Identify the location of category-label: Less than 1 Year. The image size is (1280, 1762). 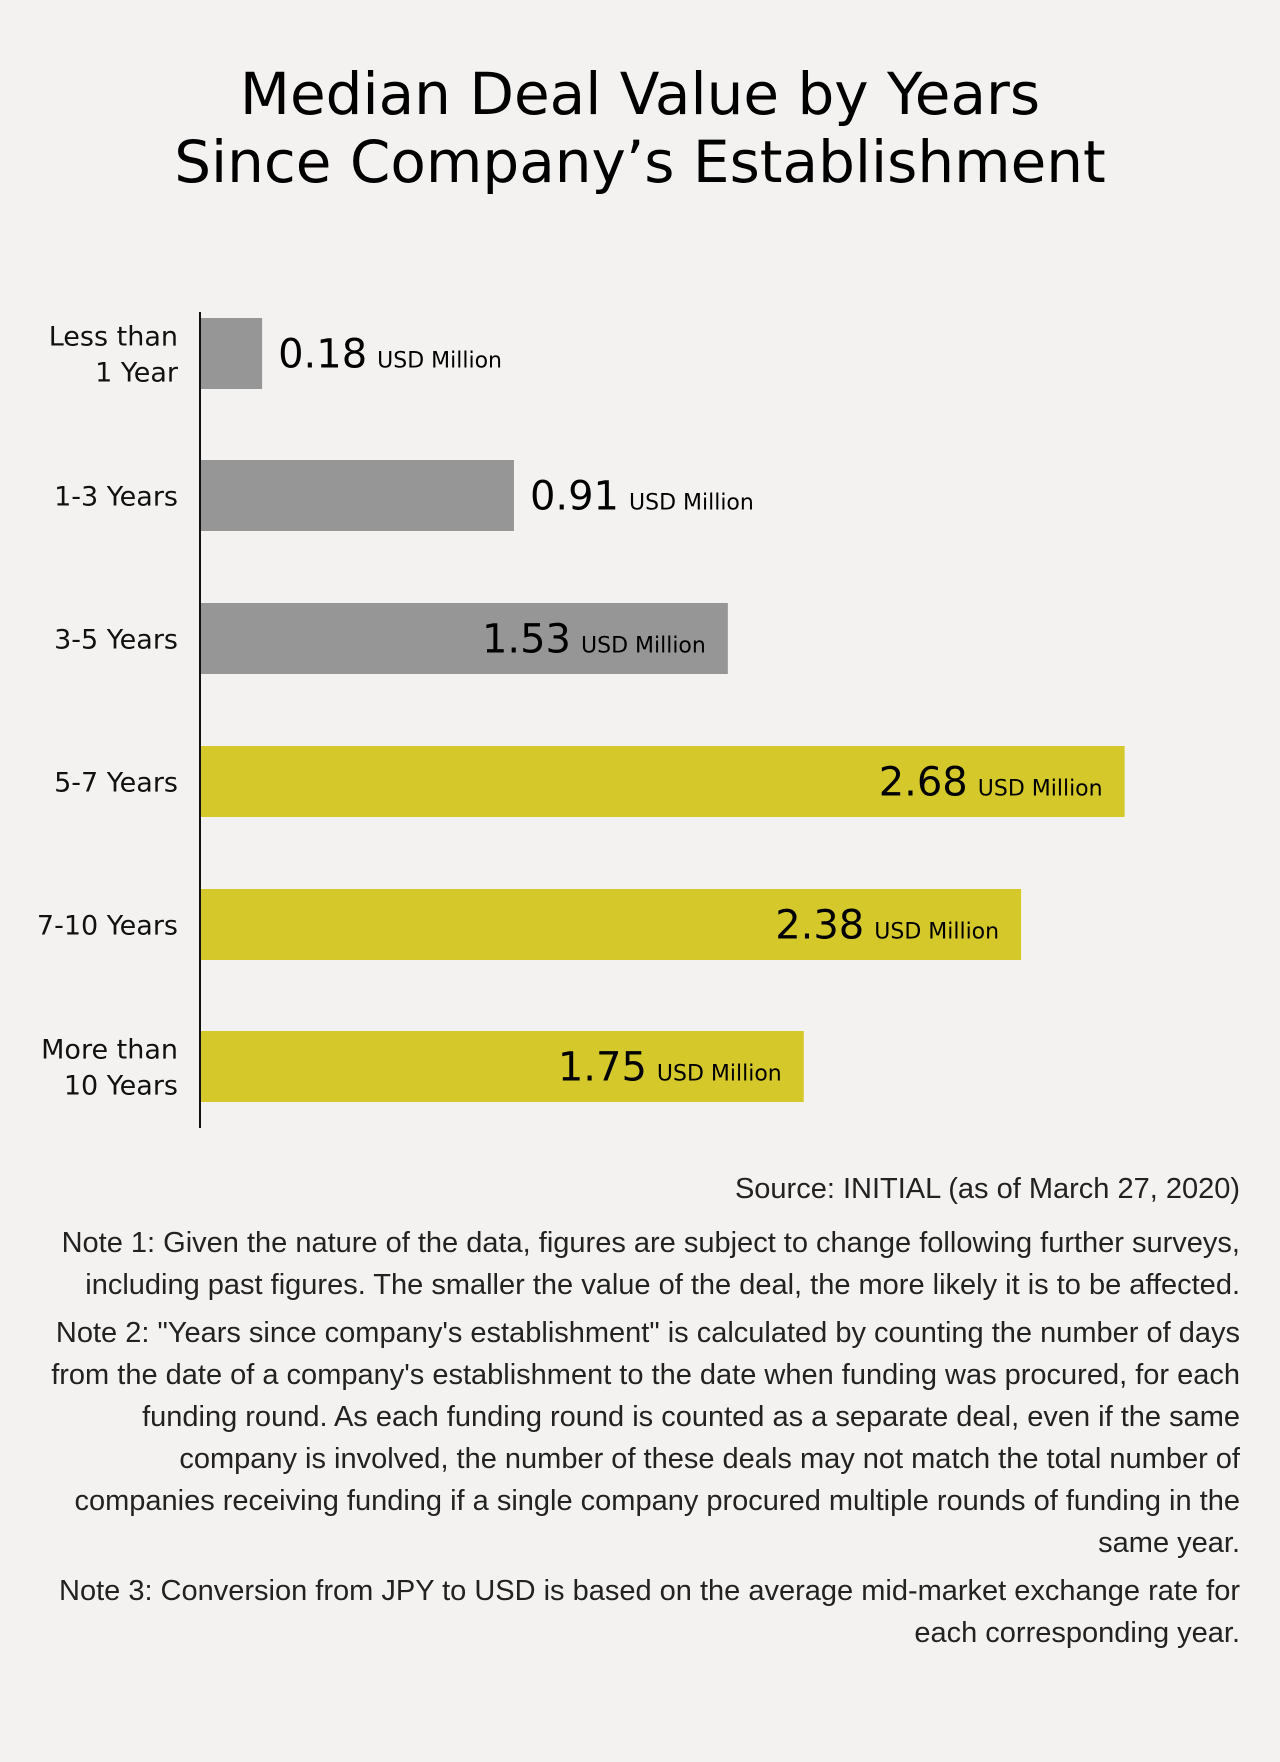
(114, 355).